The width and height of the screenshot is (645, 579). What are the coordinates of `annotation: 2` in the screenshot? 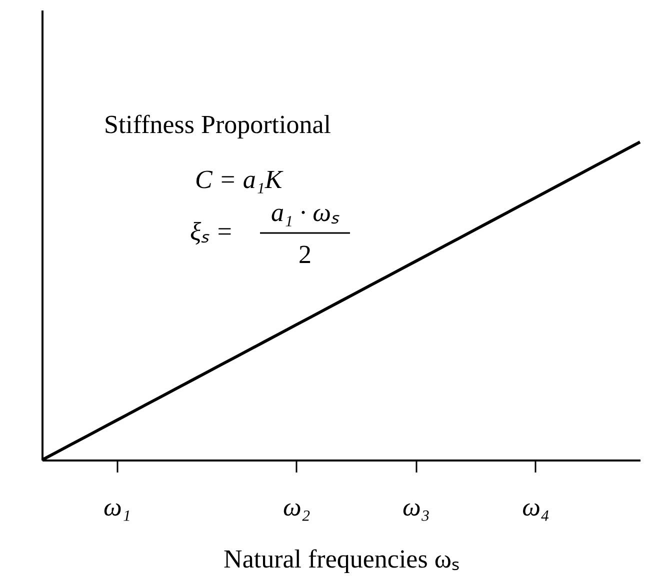 It's located at (305, 254).